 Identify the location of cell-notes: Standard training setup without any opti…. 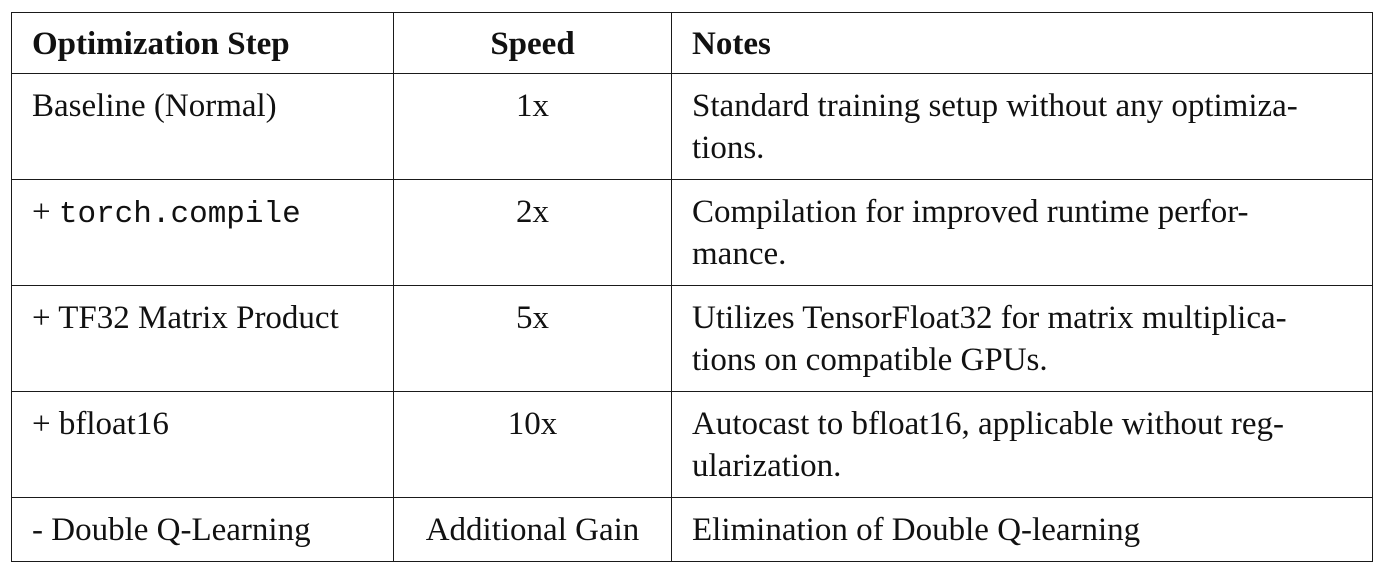
(1022, 126).